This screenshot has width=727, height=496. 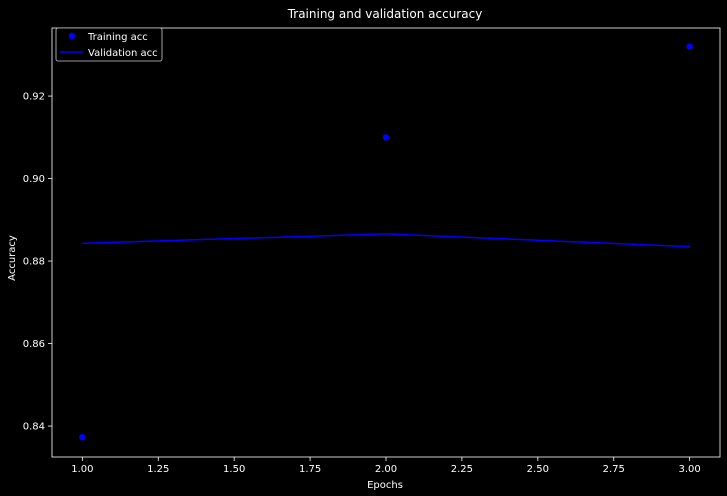 What do you see at coordinates (385, 485) in the screenshot?
I see `x-axis-label: Epochs` at bounding box center [385, 485].